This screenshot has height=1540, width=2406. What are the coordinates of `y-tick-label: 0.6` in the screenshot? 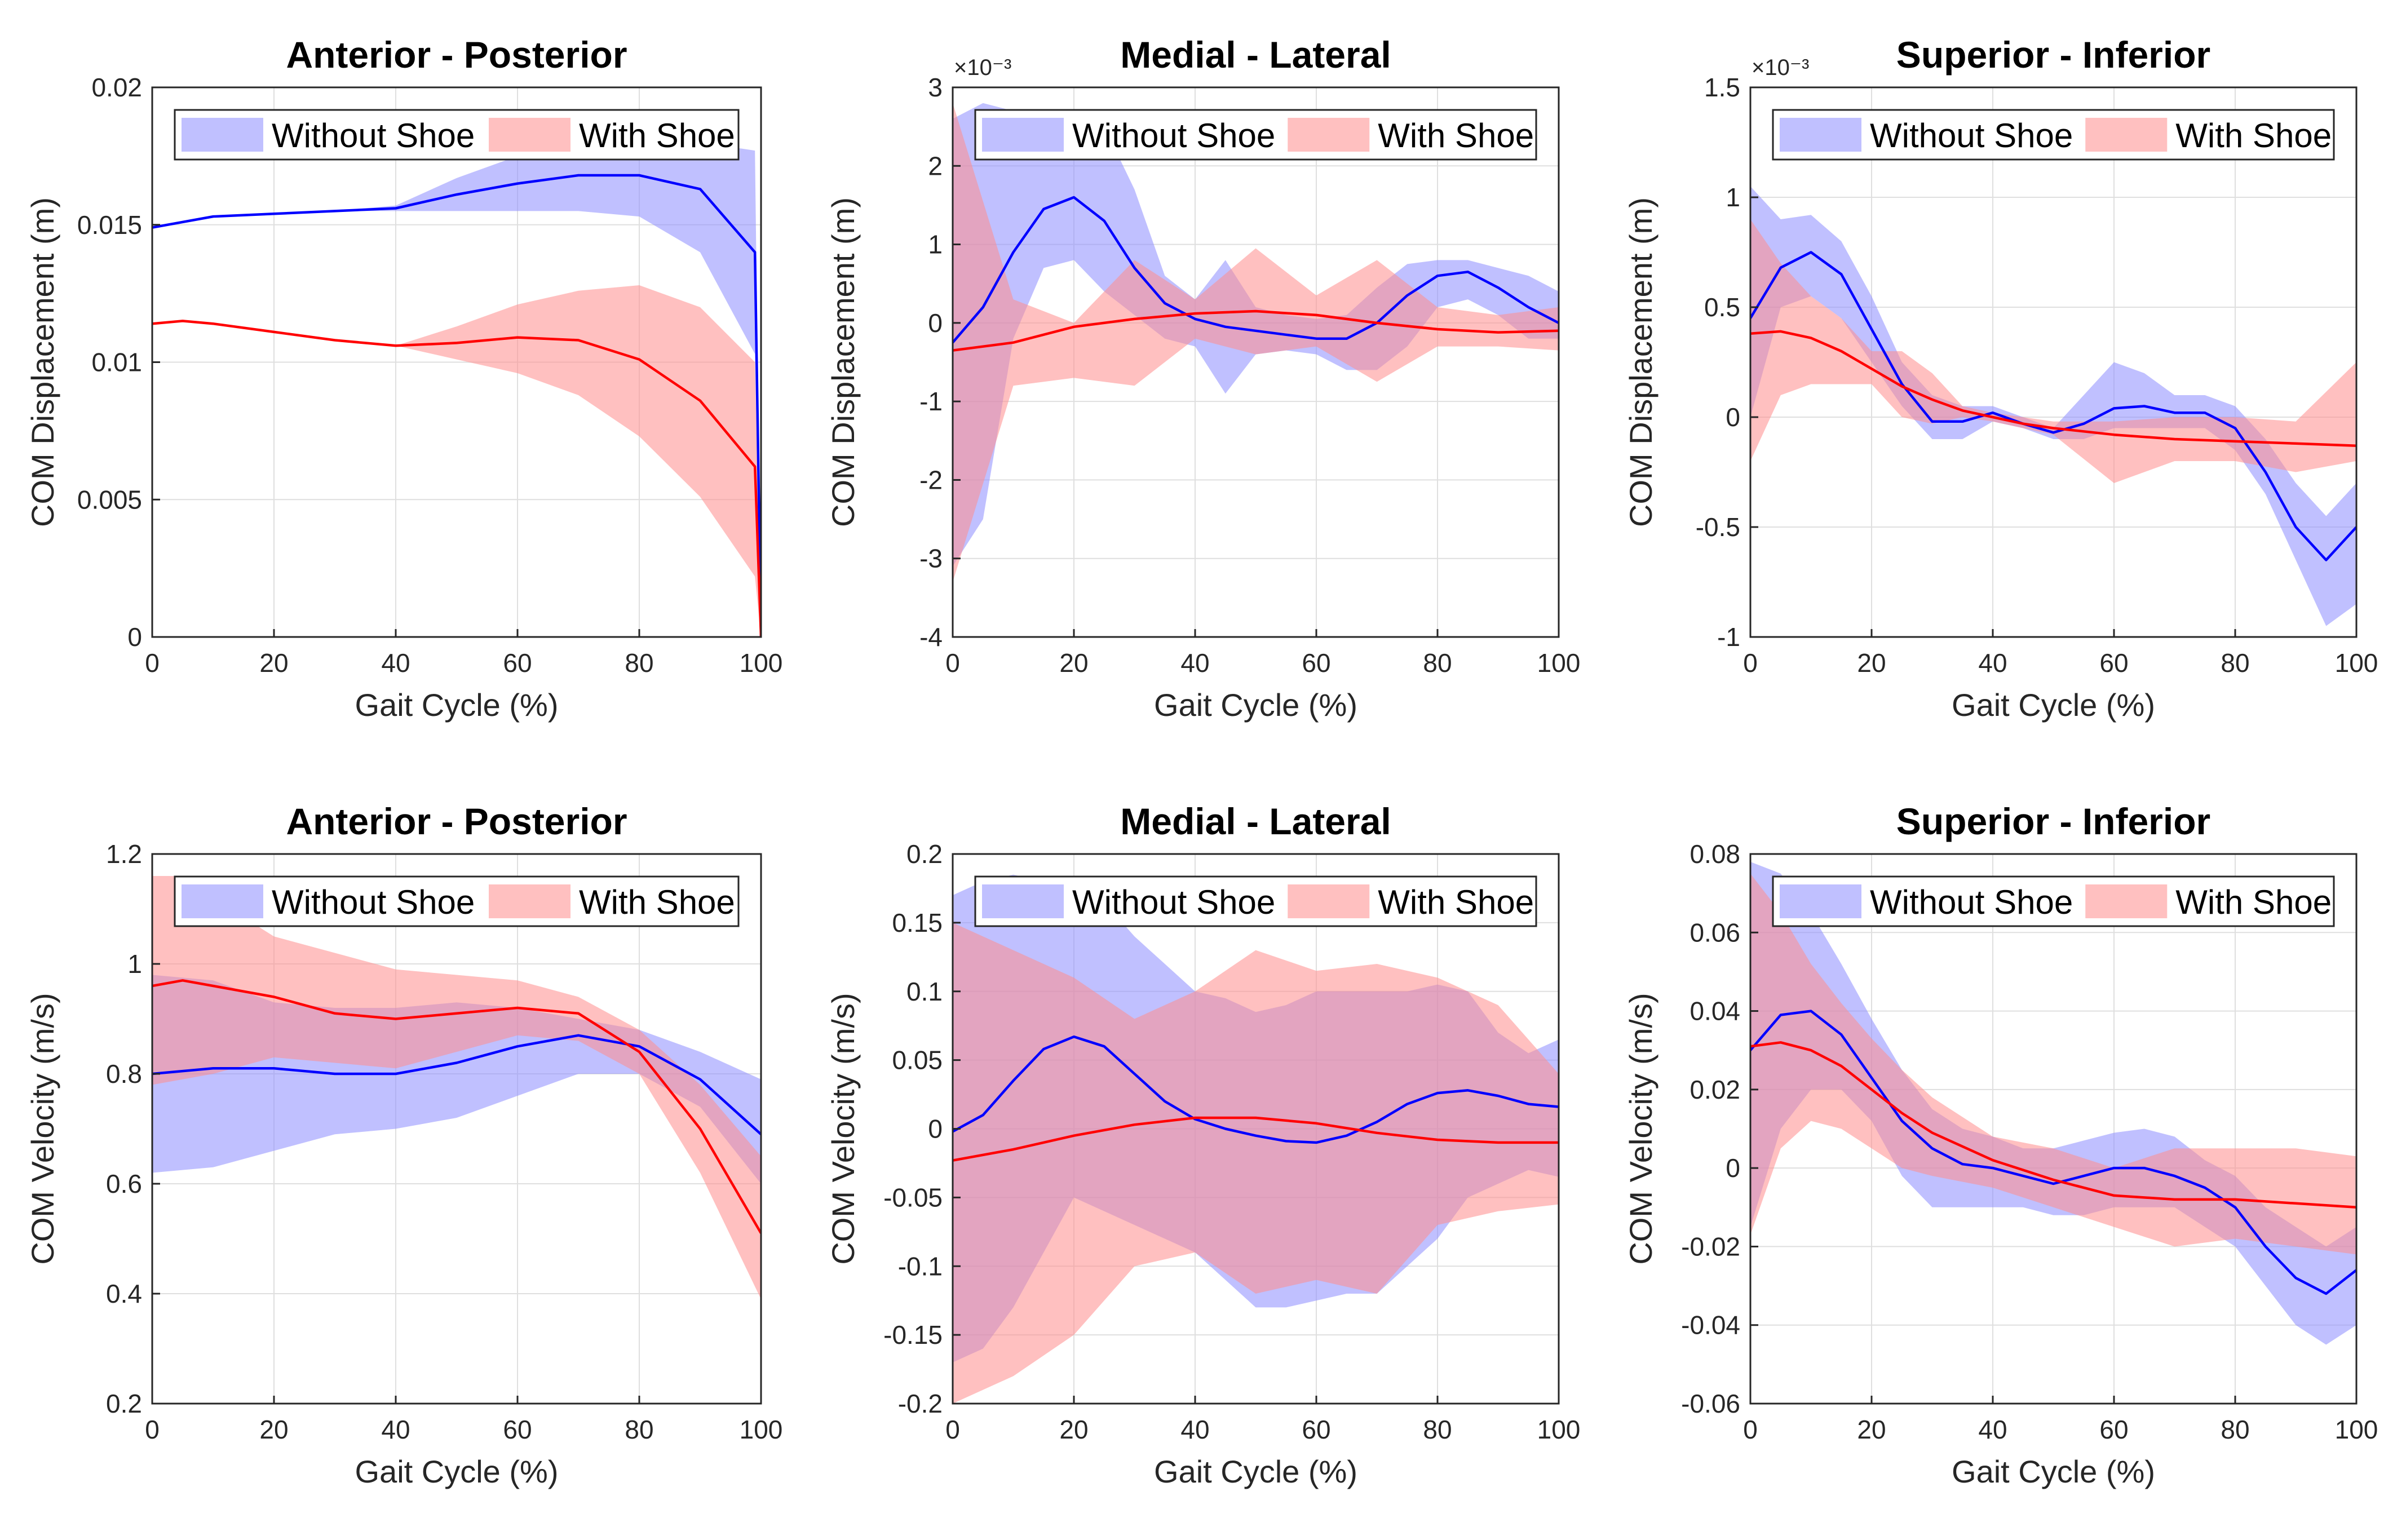 It's located at (124, 1184).